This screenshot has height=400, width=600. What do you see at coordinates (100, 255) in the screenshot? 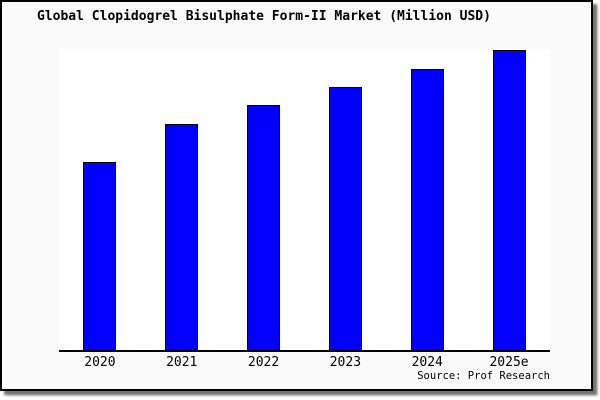
I see `bar-2020` at bounding box center [100, 255].